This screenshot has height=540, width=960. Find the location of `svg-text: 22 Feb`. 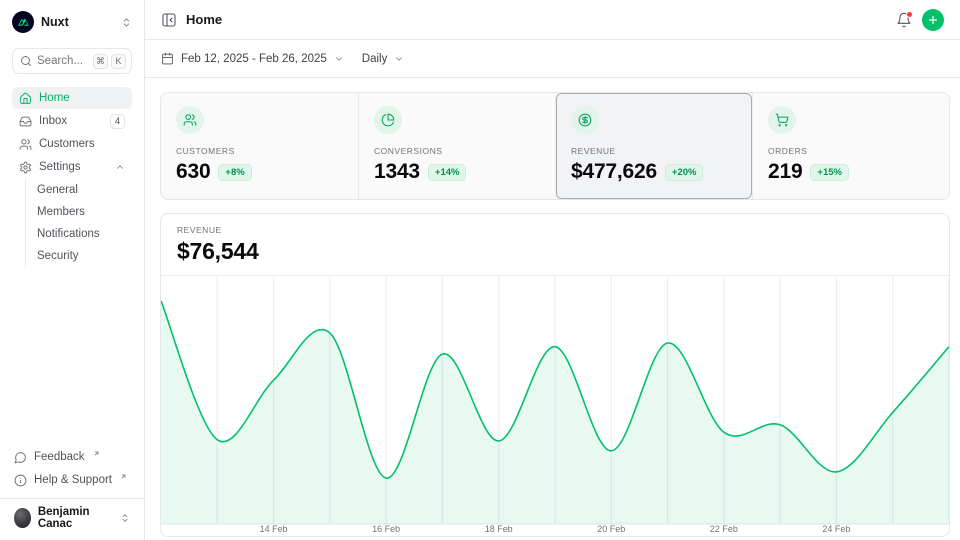

svg-text: 22 Feb is located at coordinates (724, 529).